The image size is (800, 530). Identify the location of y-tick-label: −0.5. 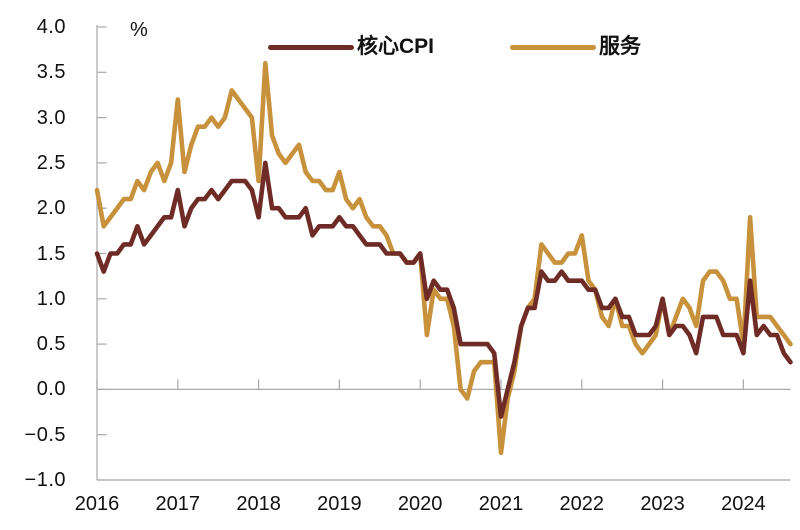
(45, 434).